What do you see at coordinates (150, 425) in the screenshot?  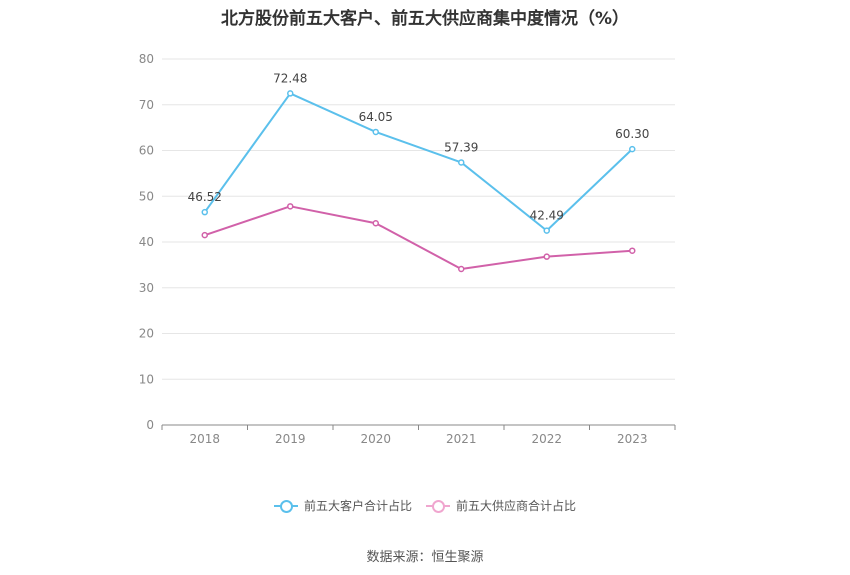 I see `y-tick-label: 0` at bounding box center [150, 425].